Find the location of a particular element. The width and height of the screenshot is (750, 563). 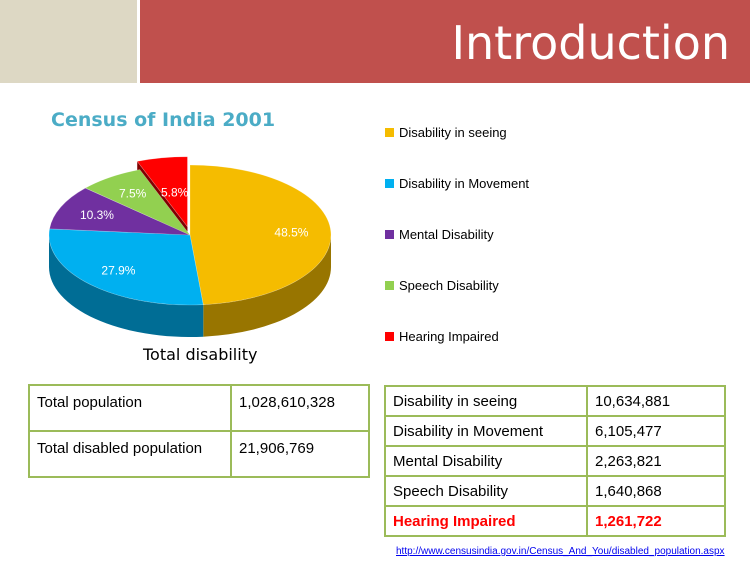

table-row: Speech Disability 1,640,868 is located at coordinates (555, 491).